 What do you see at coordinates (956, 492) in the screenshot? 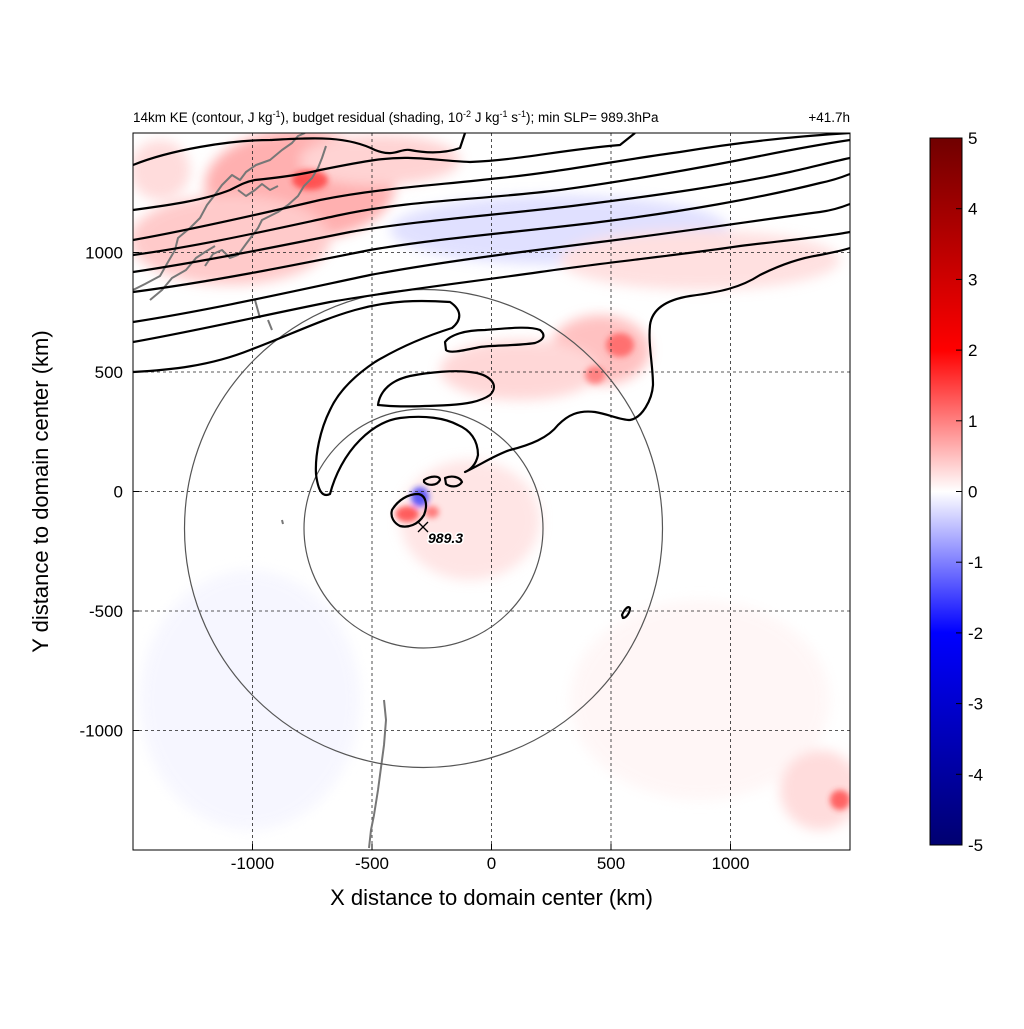
I see `colorbar: 5 4 3 2 1 0 -1 -2 -3 -4 -5` at bounding box center [956, 492].